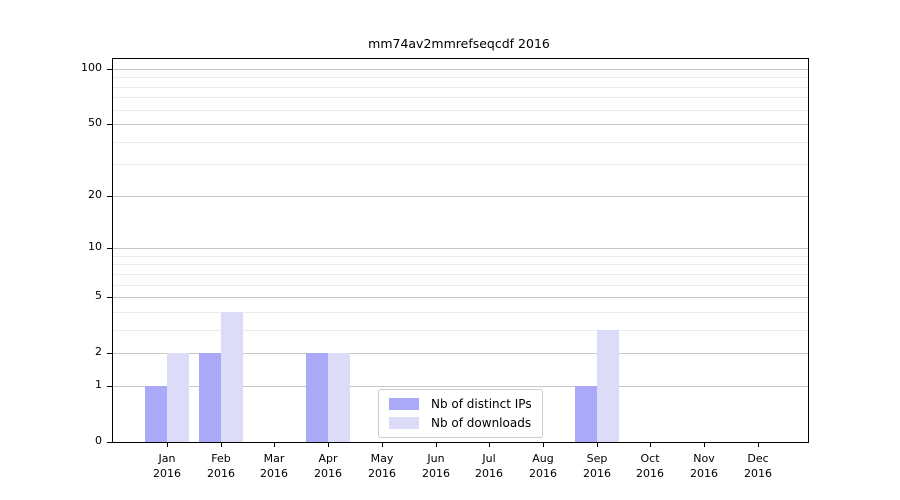 This screenshot has width=900, height=500. I want to click on legend-item-downloads: Nb of downloads, so click(460, 423).